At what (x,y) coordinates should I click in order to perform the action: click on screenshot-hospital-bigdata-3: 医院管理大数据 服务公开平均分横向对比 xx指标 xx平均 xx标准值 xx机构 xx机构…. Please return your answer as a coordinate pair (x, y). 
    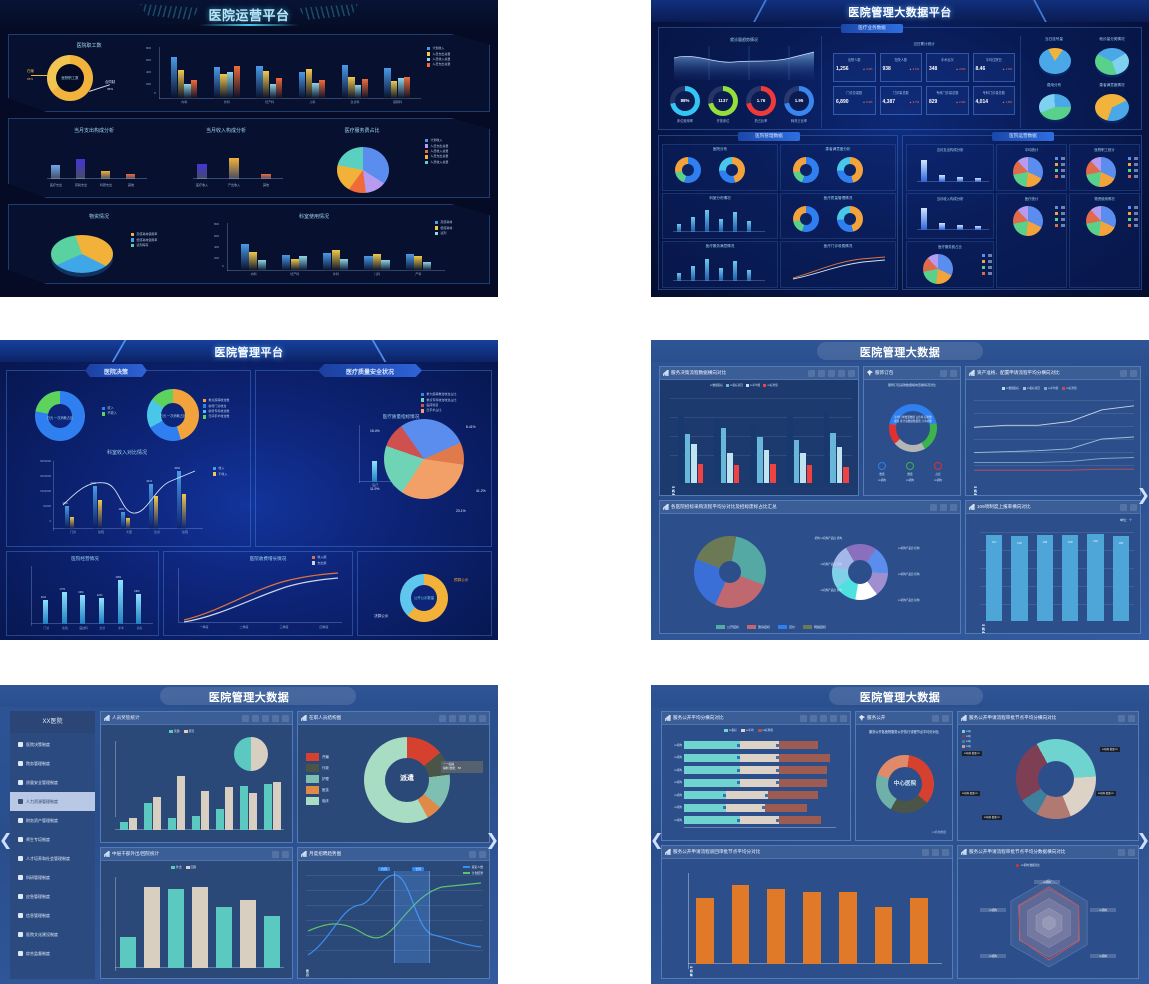
    Looking at the image, I should click on (900, 834).